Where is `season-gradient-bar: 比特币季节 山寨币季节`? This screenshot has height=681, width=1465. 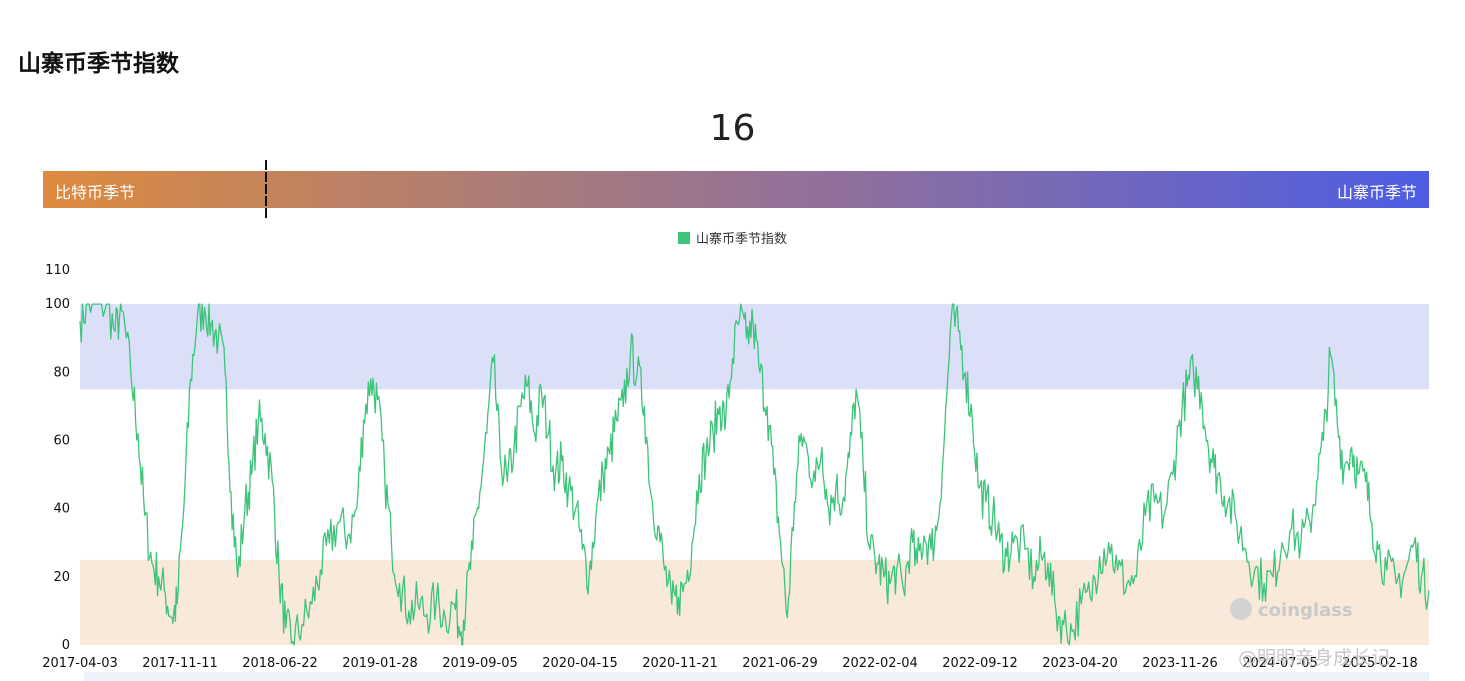 season-gradient-bar: 比特币季节 山寨币季节 is located at coordinates (736, 189).